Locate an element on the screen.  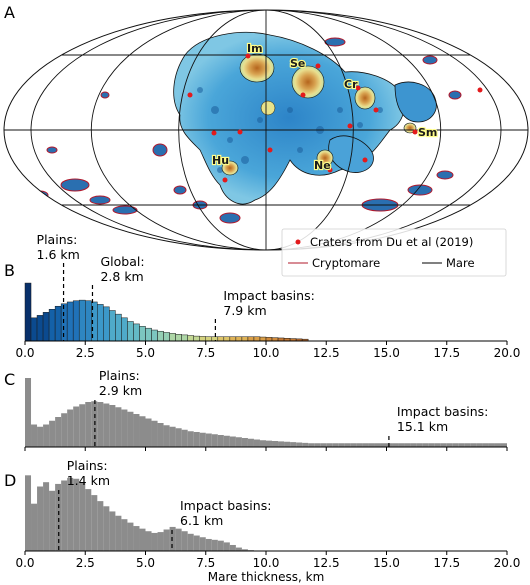
x-axis-label: Mare thickness, km is located at coordinates (266, 577).